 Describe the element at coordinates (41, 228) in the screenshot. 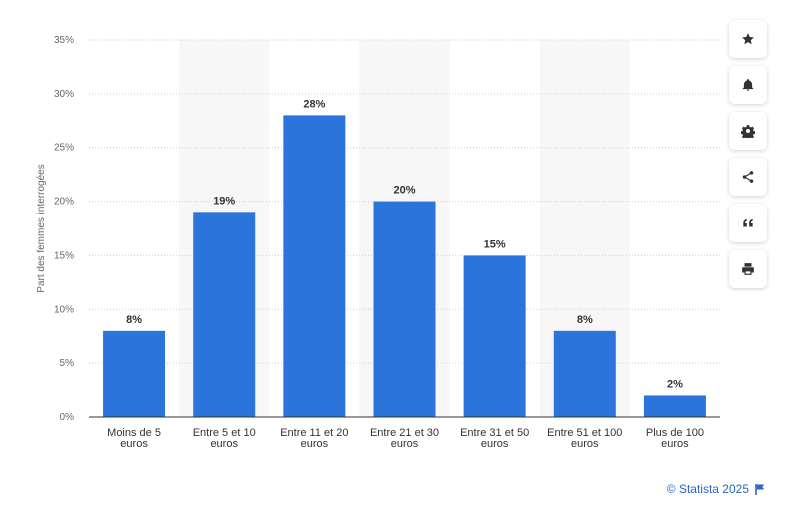

I see `y-axis-label: Part des femmes interrogées` at that location.